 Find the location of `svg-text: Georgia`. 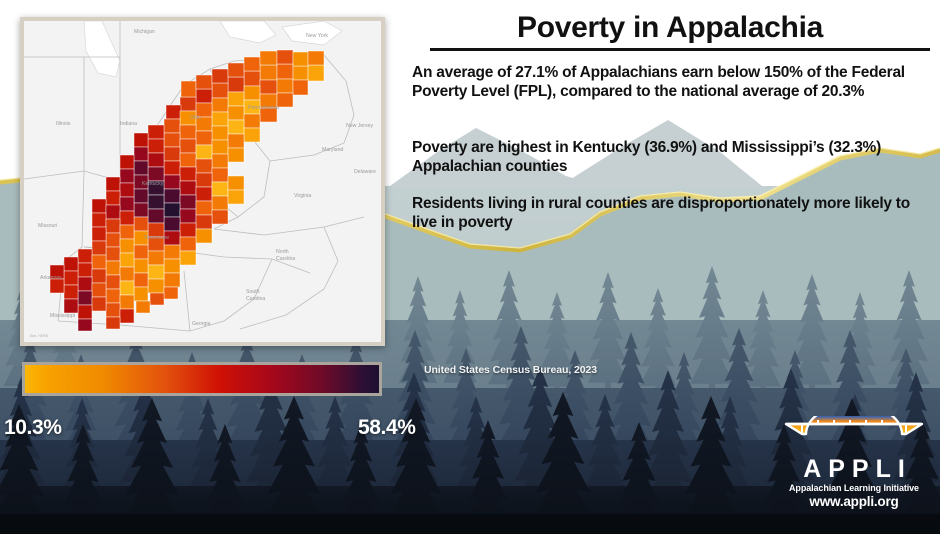

svg-text: Georgia is located at coordinates (201, 324).